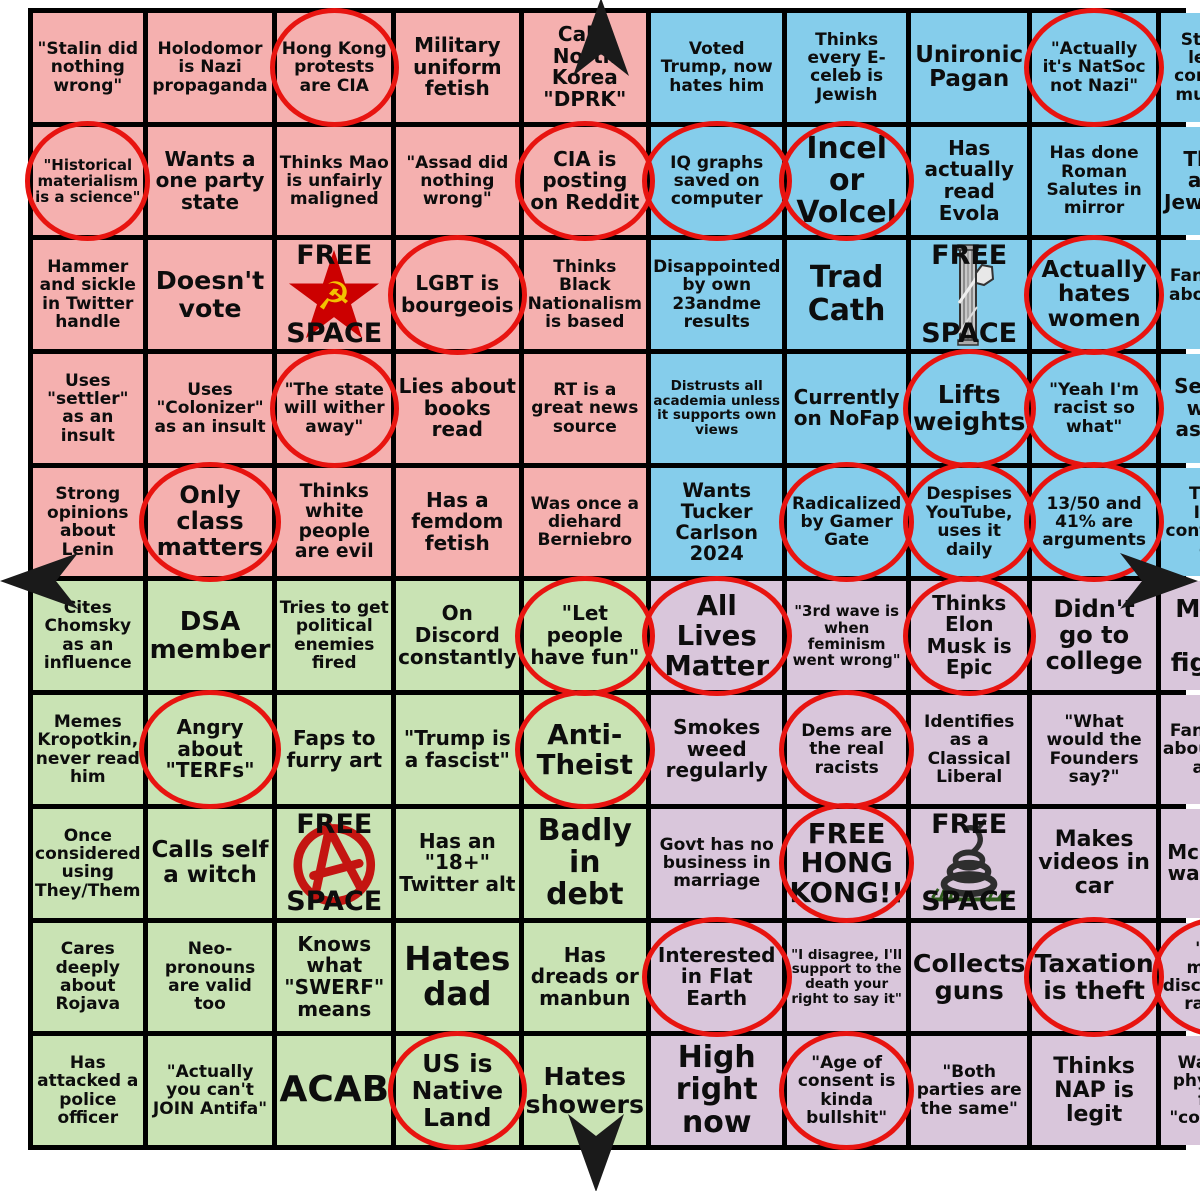  What do you see at coordinates (1094, 181) in the screenshot?
I see `bingo-cell: Has done Roman Salutes in mirror` at bounding box center [1094, 181].